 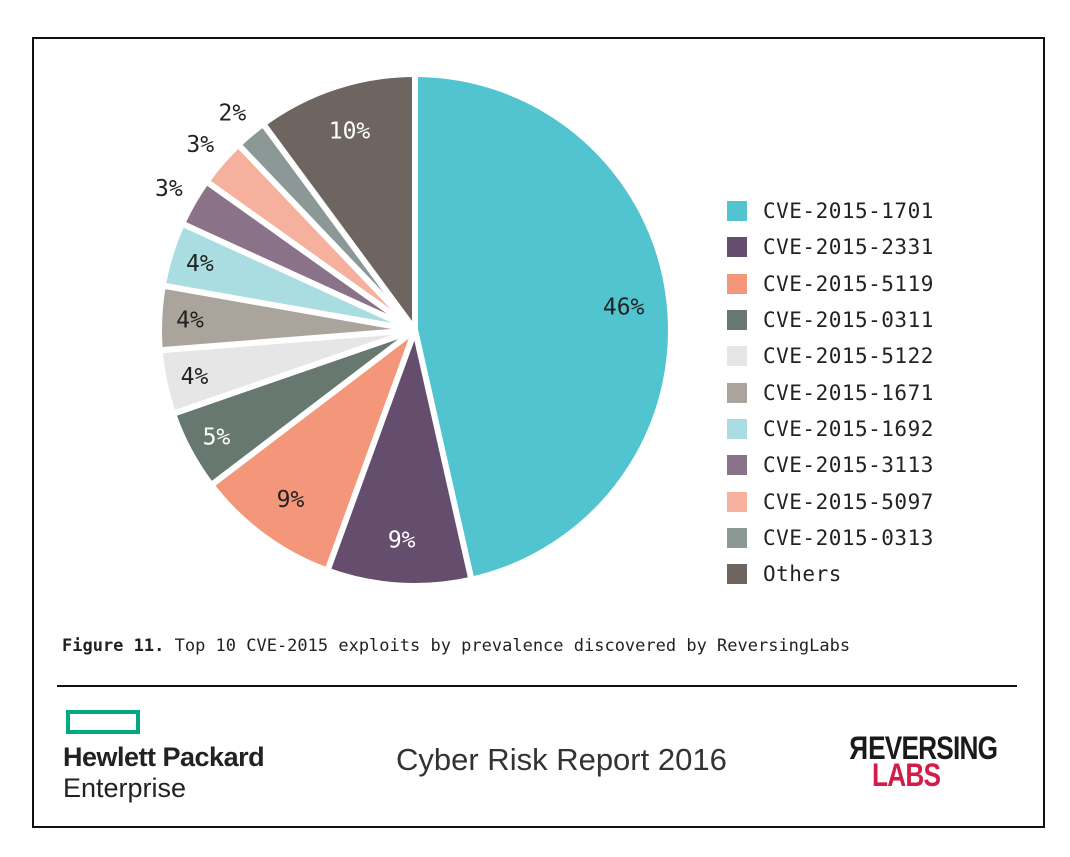 I want to click on divider, so click(x=537, y=686).